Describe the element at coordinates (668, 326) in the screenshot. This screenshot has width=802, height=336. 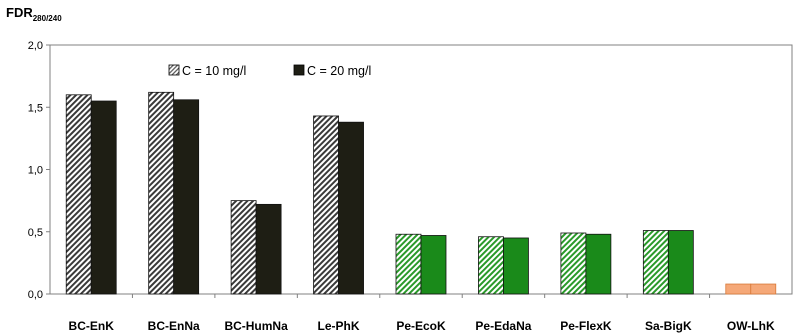
I see `x-tick-label-sa-bigk: Sa-BigK` at that location.